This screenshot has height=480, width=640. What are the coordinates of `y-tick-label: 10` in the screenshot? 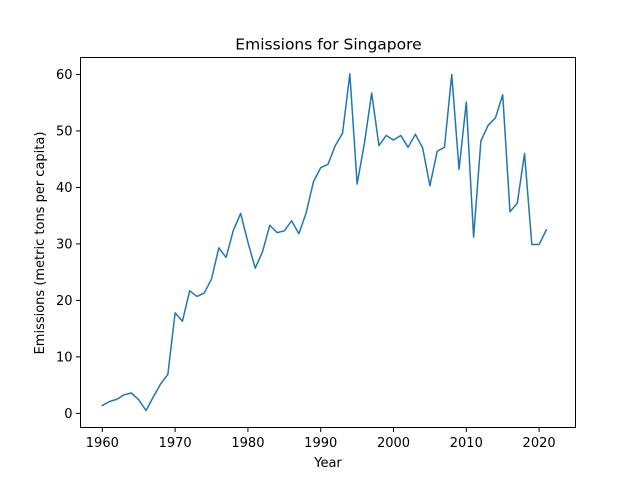 It's located at (64, 357).